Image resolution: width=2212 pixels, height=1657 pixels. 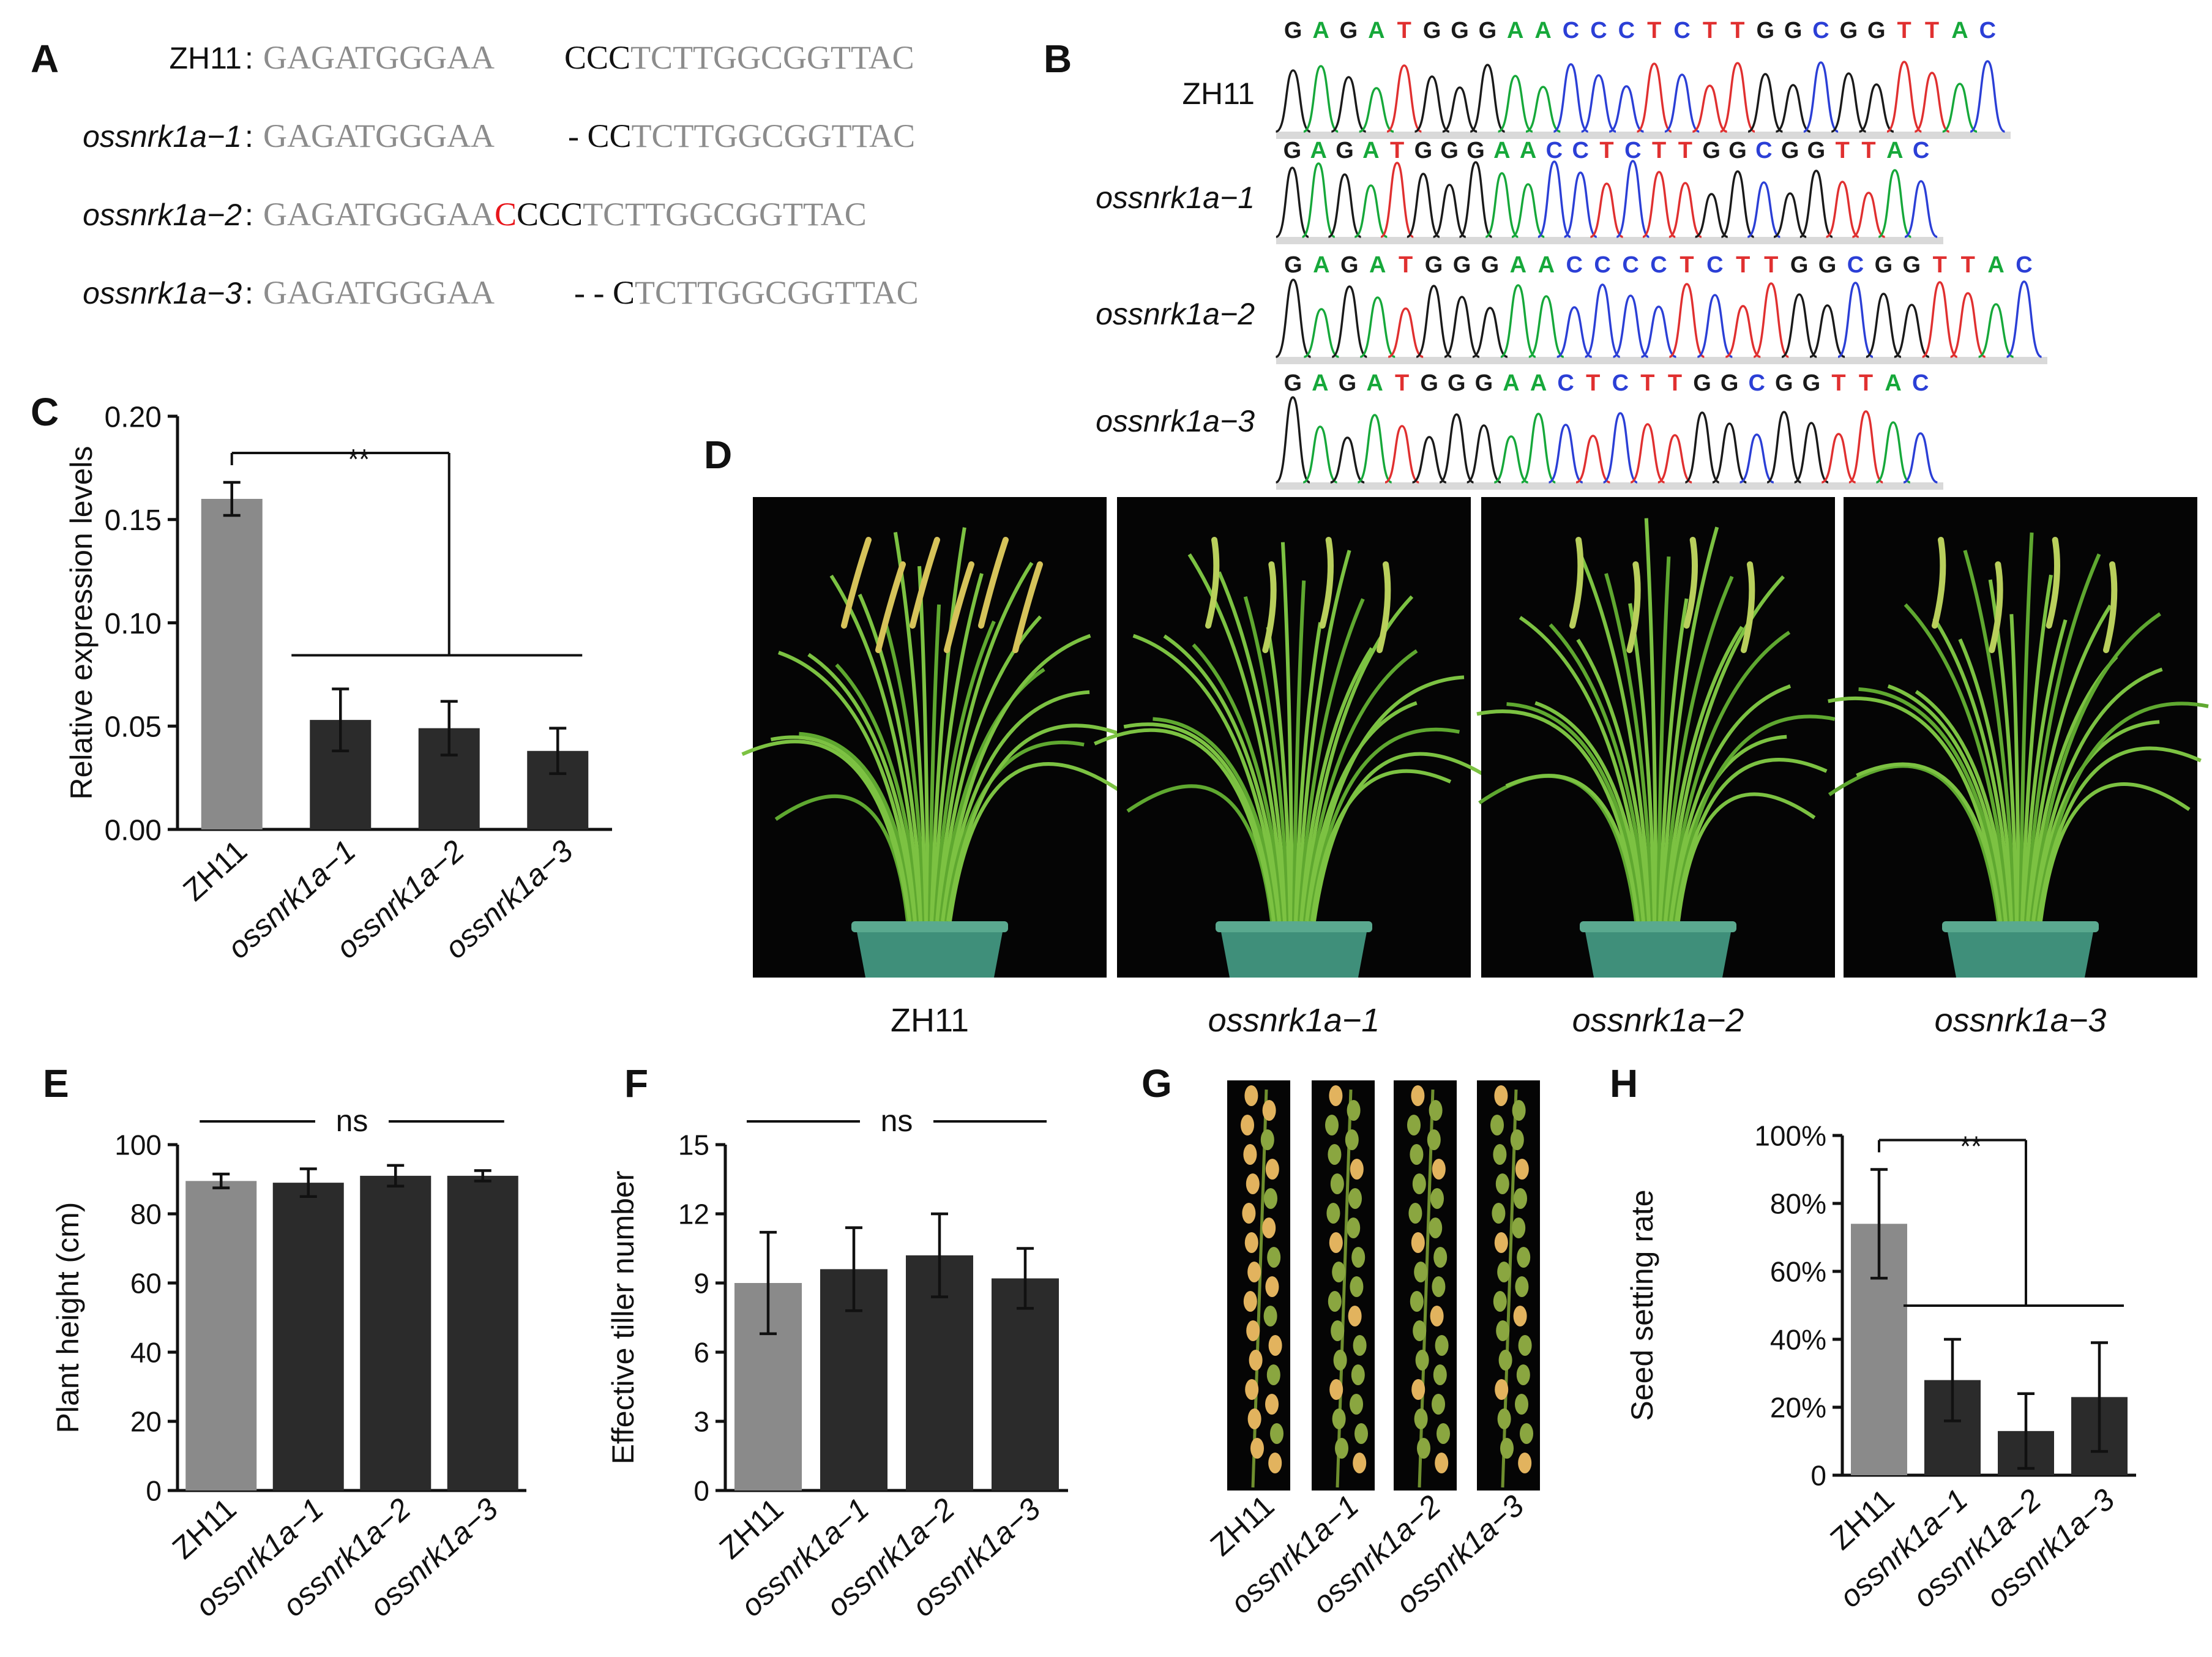 What do you see at coordinates (591, 292) in the screenshot?
I see `alignment-sequence: GAGATGGGAA - - CTCTTGGCGGTTAC` at bounding box center [591, 292].